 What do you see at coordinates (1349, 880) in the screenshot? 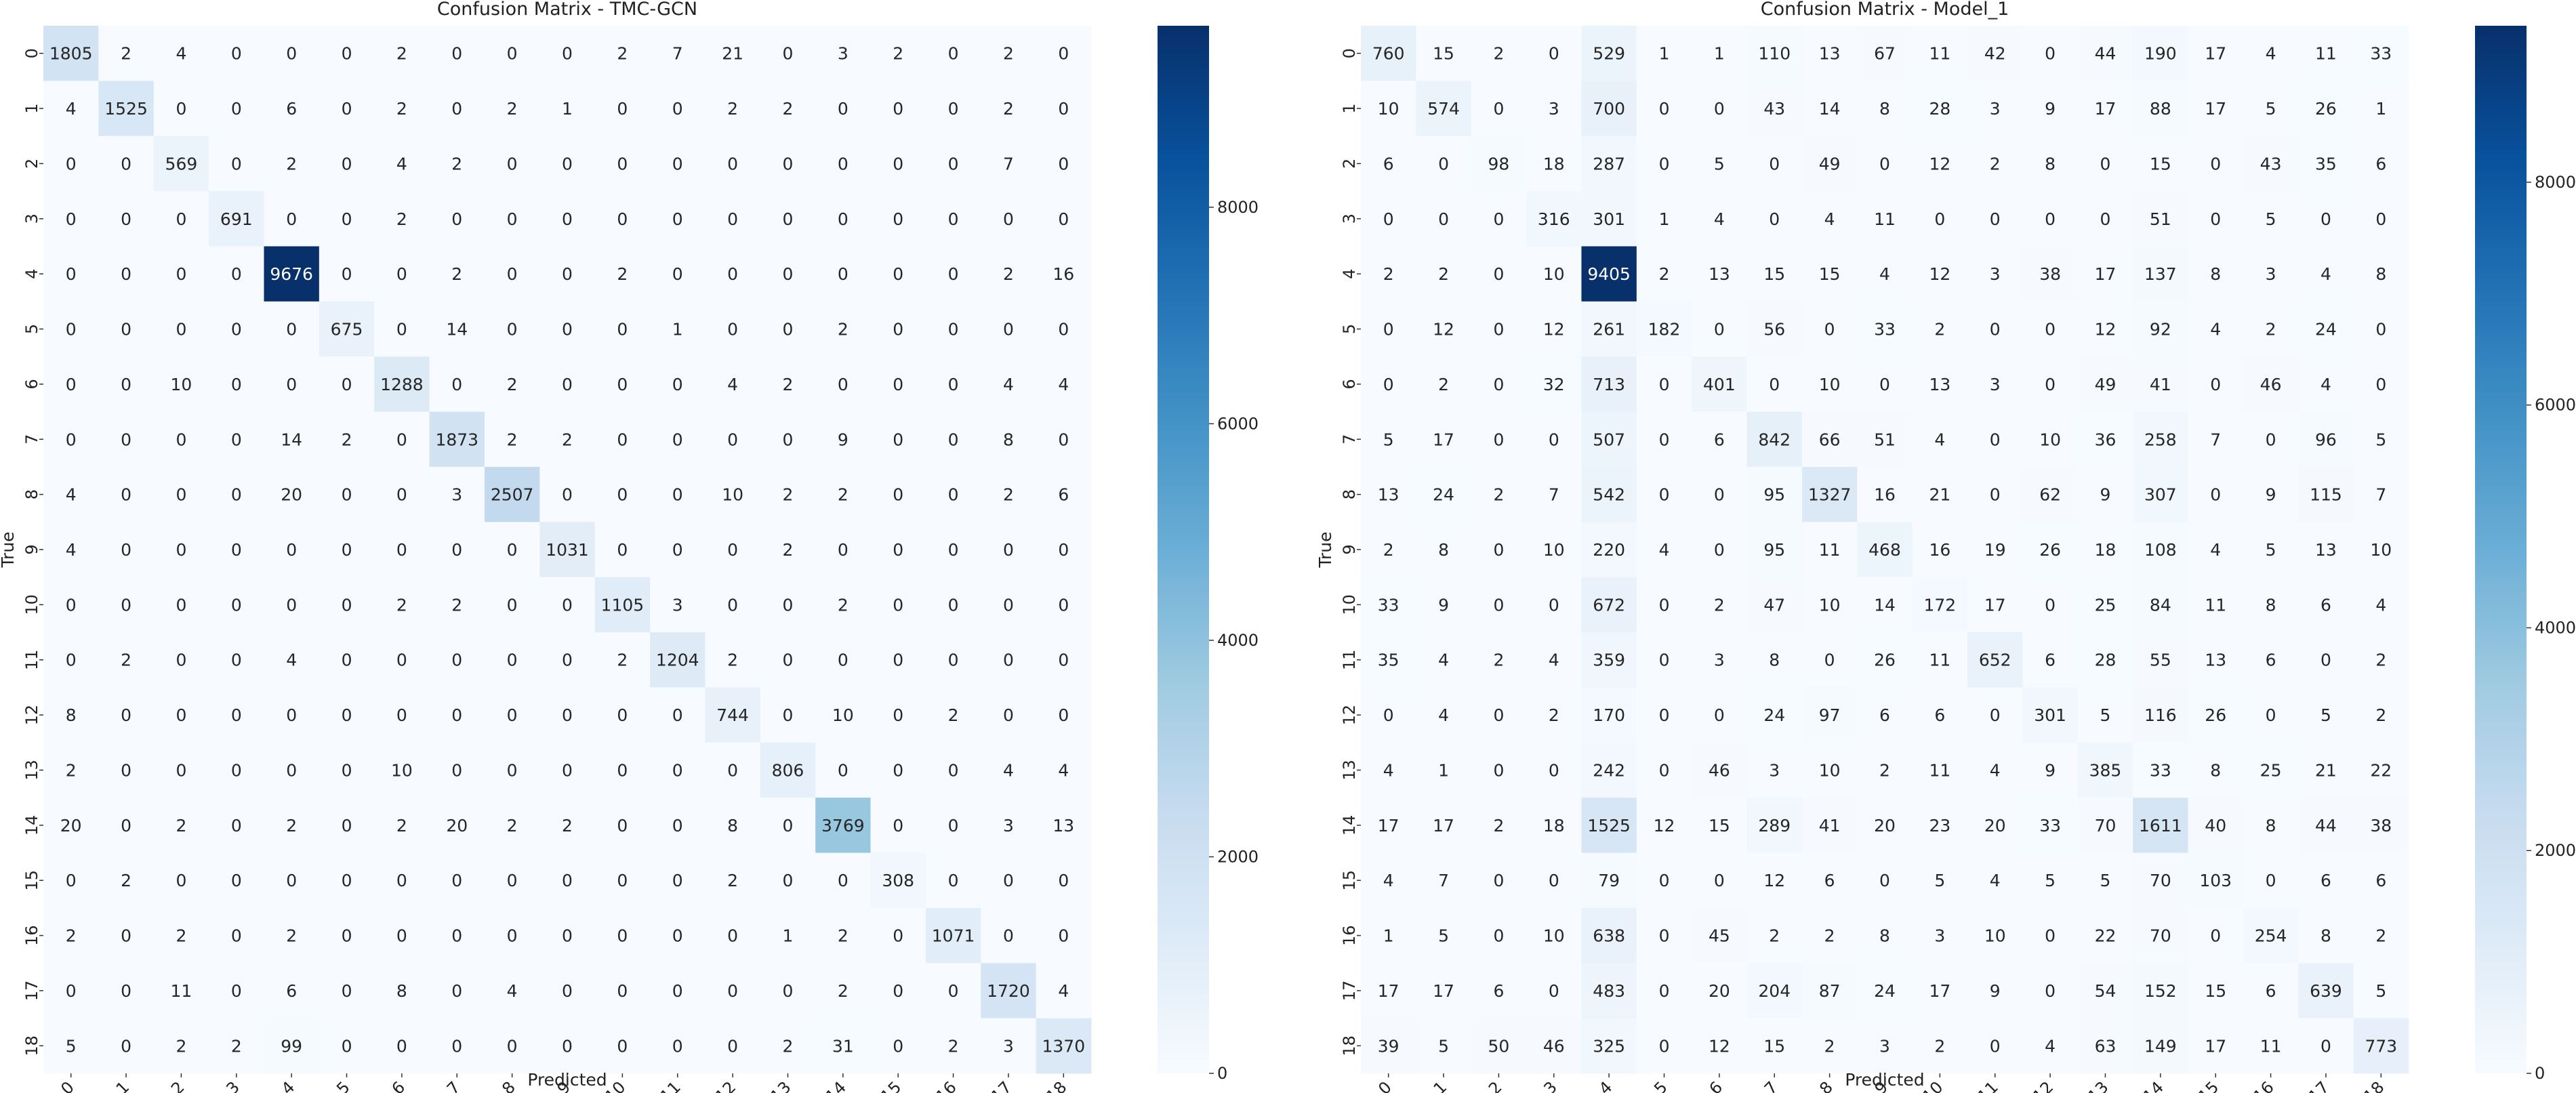
I see `y-tick-label: 15` at bounding box center [1349, 880].